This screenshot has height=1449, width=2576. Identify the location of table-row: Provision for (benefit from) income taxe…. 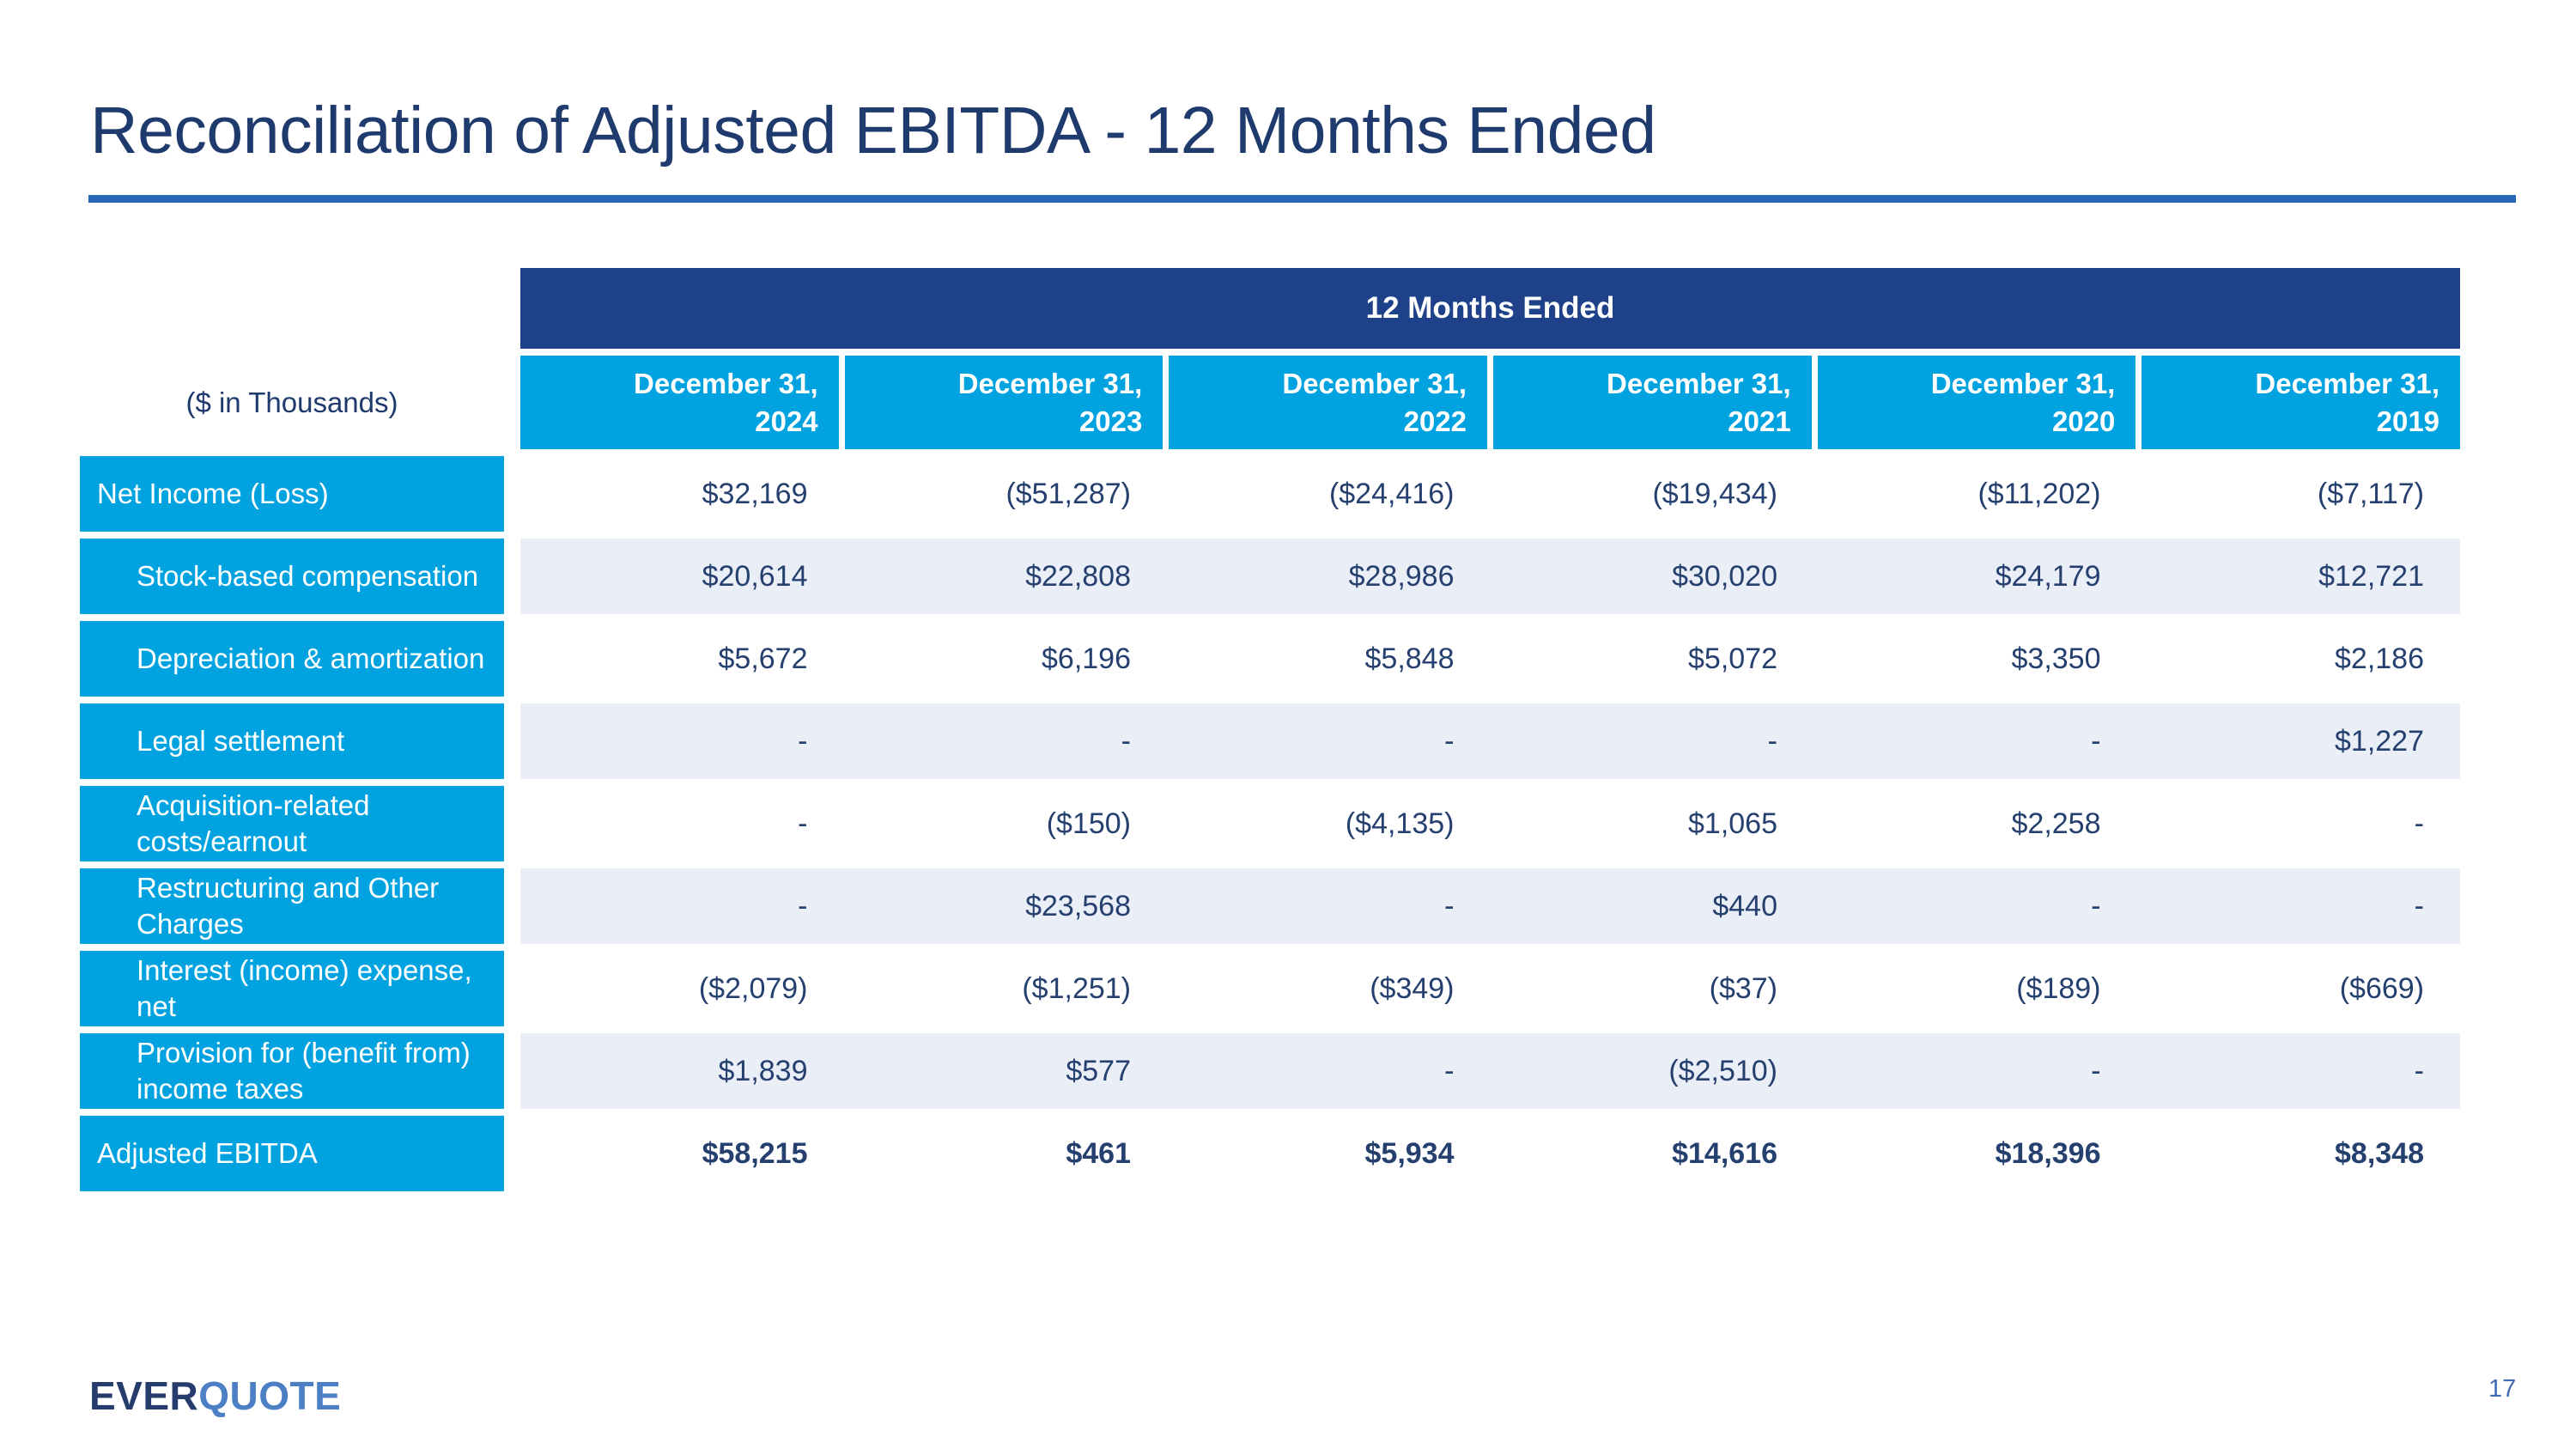
(1270, 1071).